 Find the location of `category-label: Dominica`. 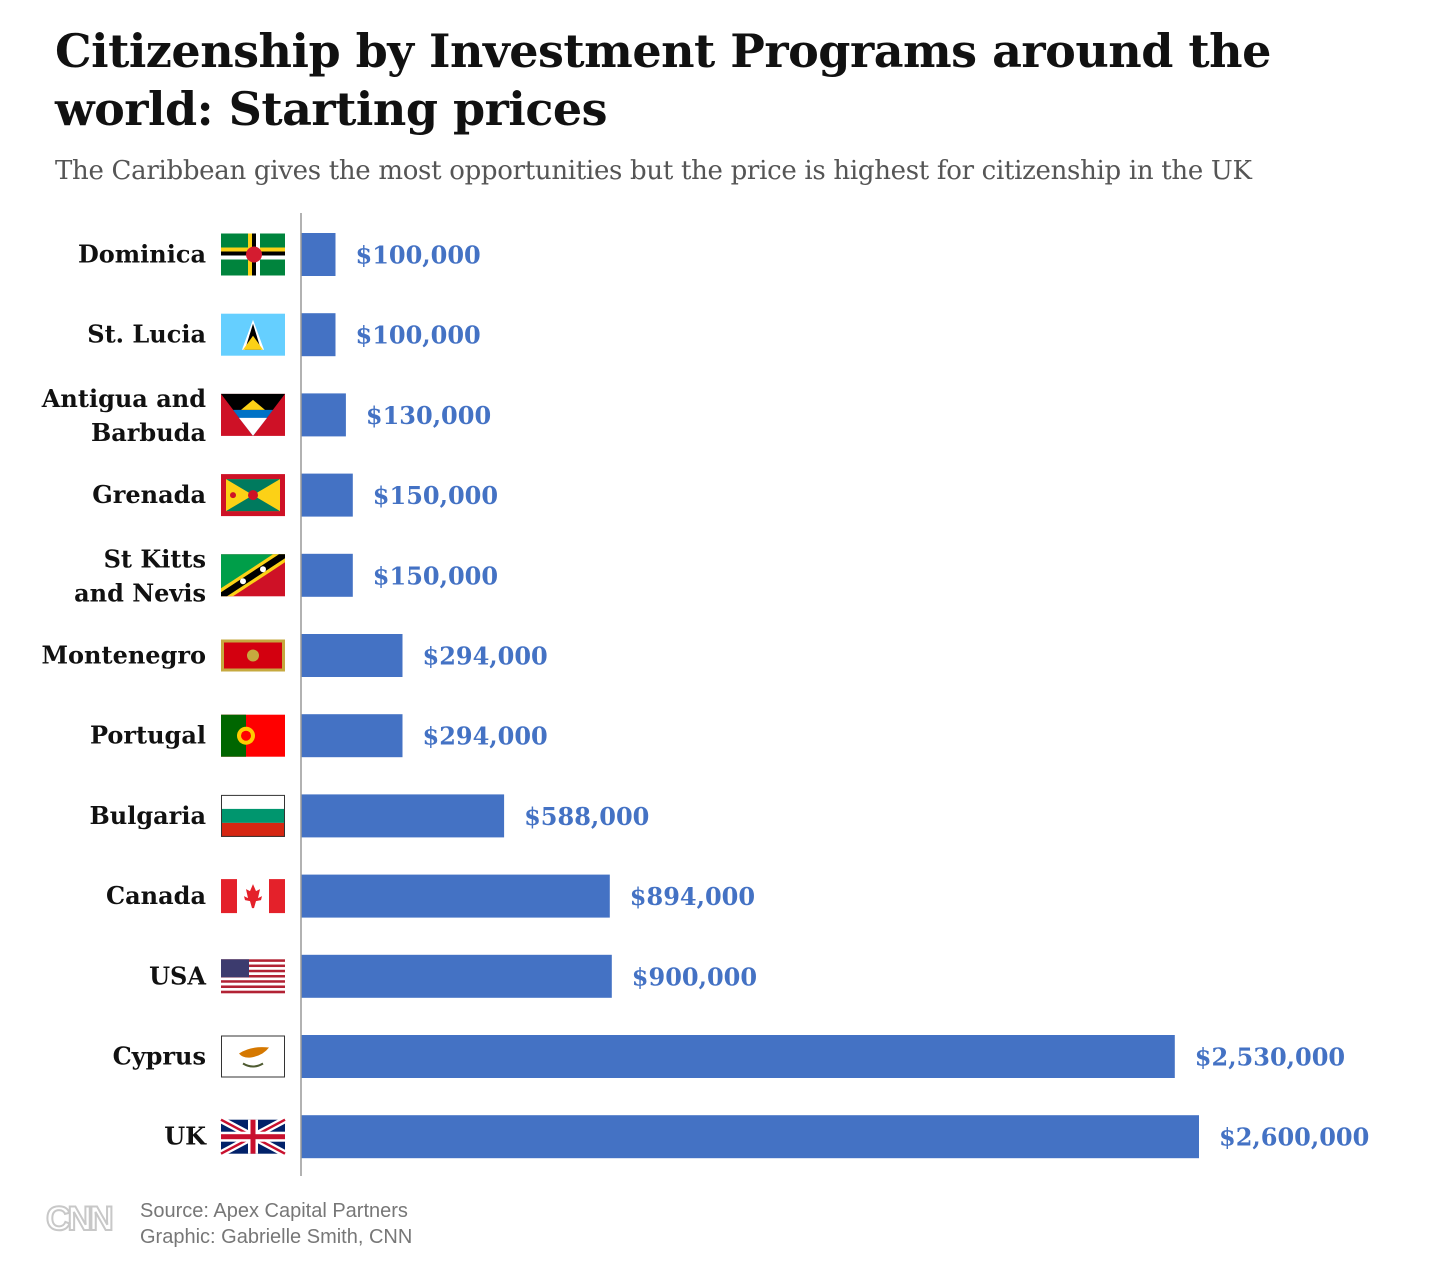

category-label: Dominica is located at coordinates (142, 254).